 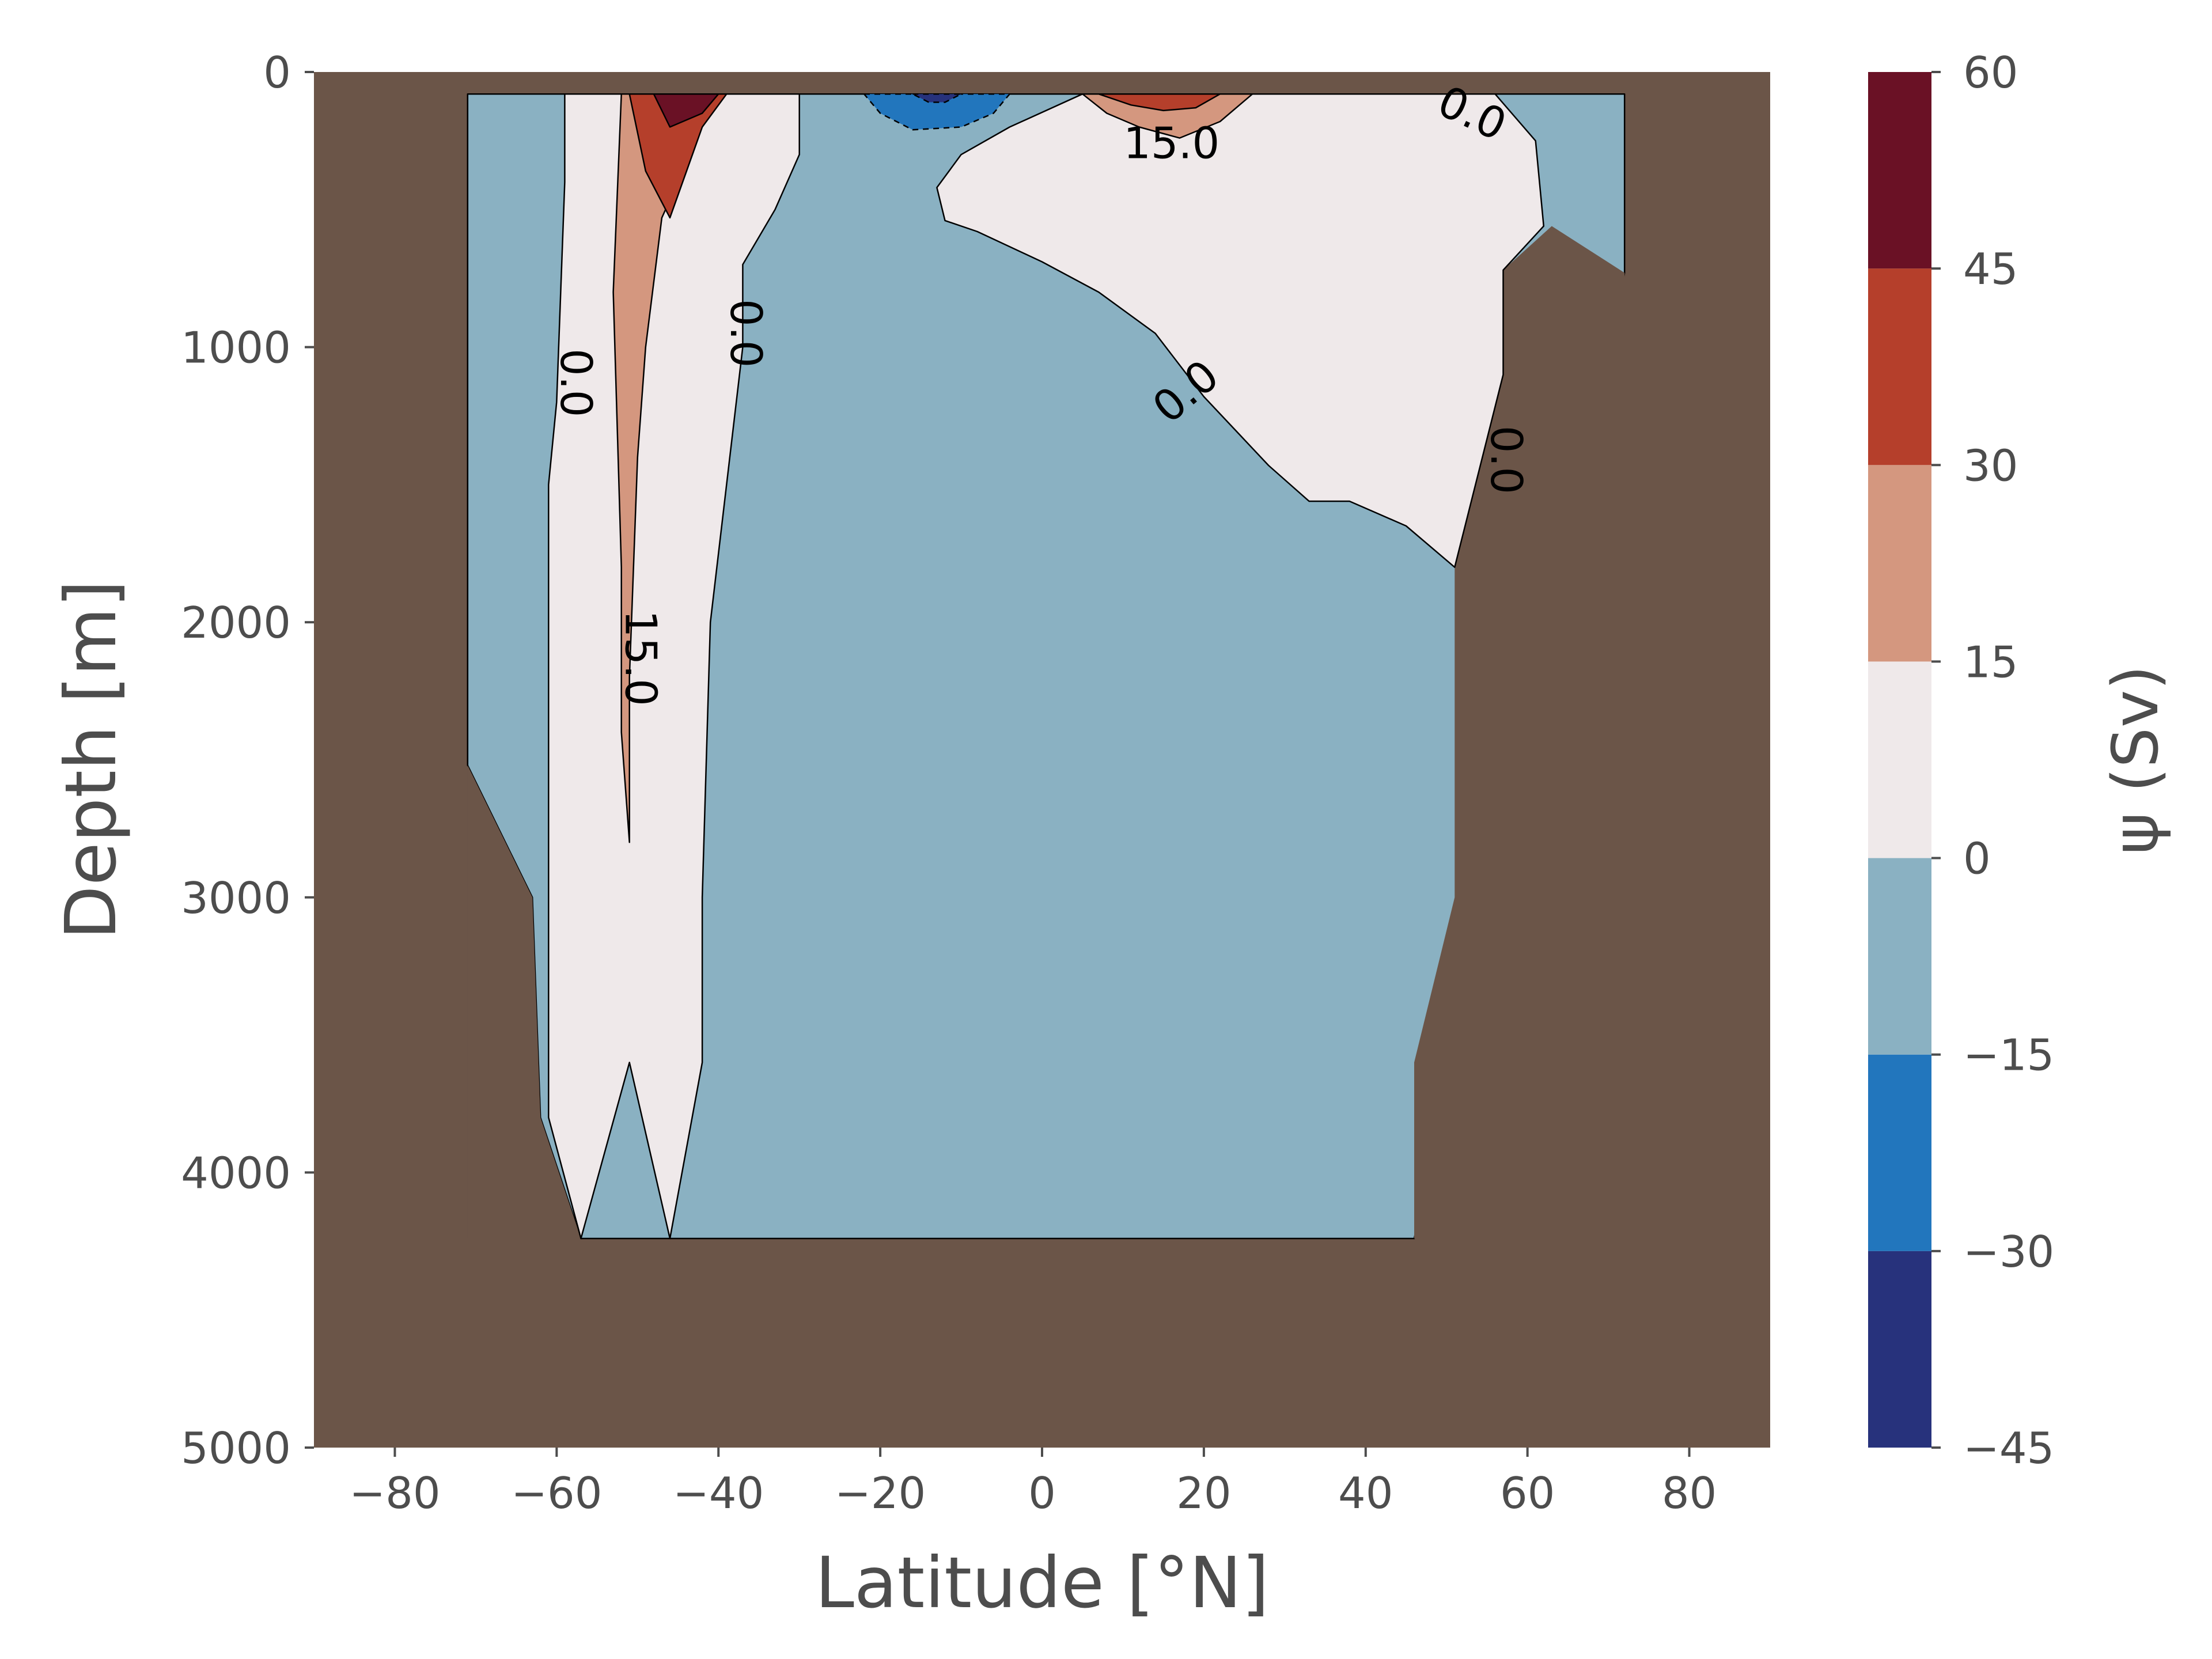 What do you see at coordinates (394, 1493) in the screenshot?
I see `x-tick-label: −80` at bounding box center [394, 1493].